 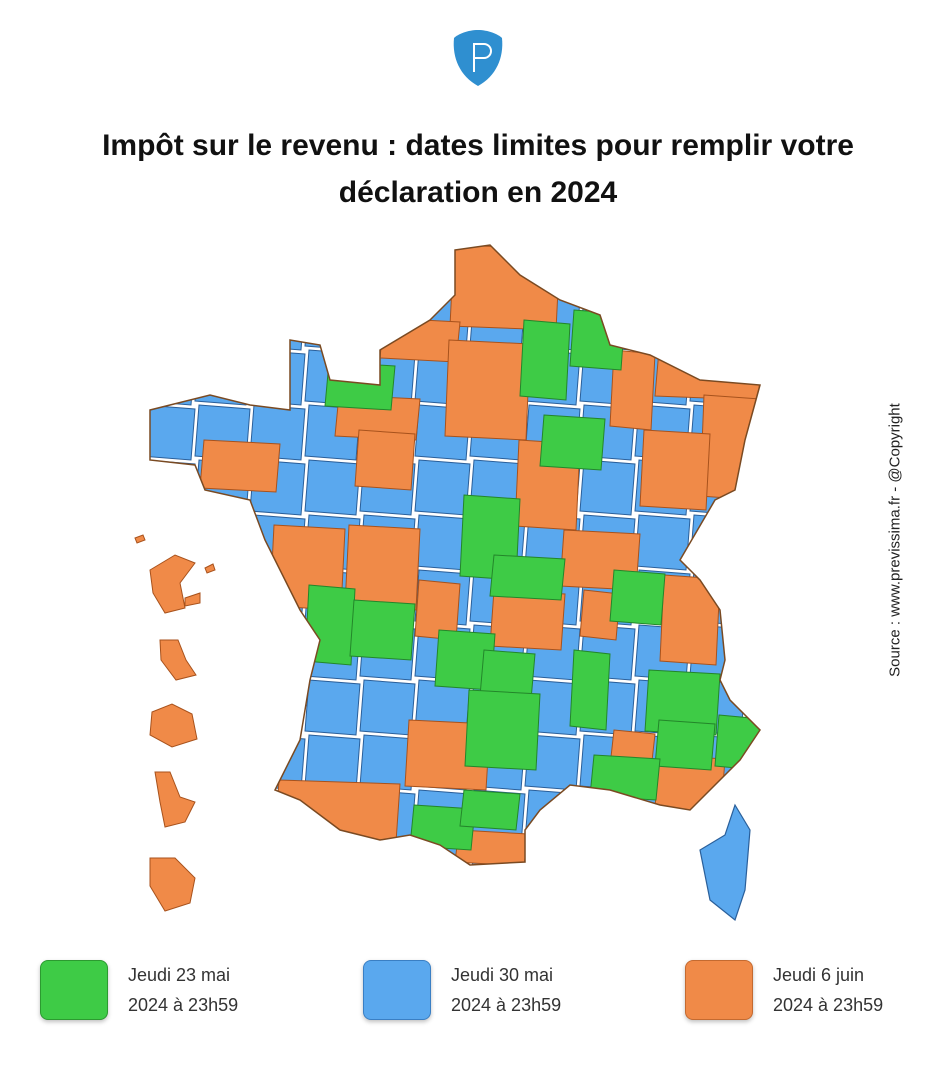 I want to click on previssima-logo, so click(x=478, y=58).